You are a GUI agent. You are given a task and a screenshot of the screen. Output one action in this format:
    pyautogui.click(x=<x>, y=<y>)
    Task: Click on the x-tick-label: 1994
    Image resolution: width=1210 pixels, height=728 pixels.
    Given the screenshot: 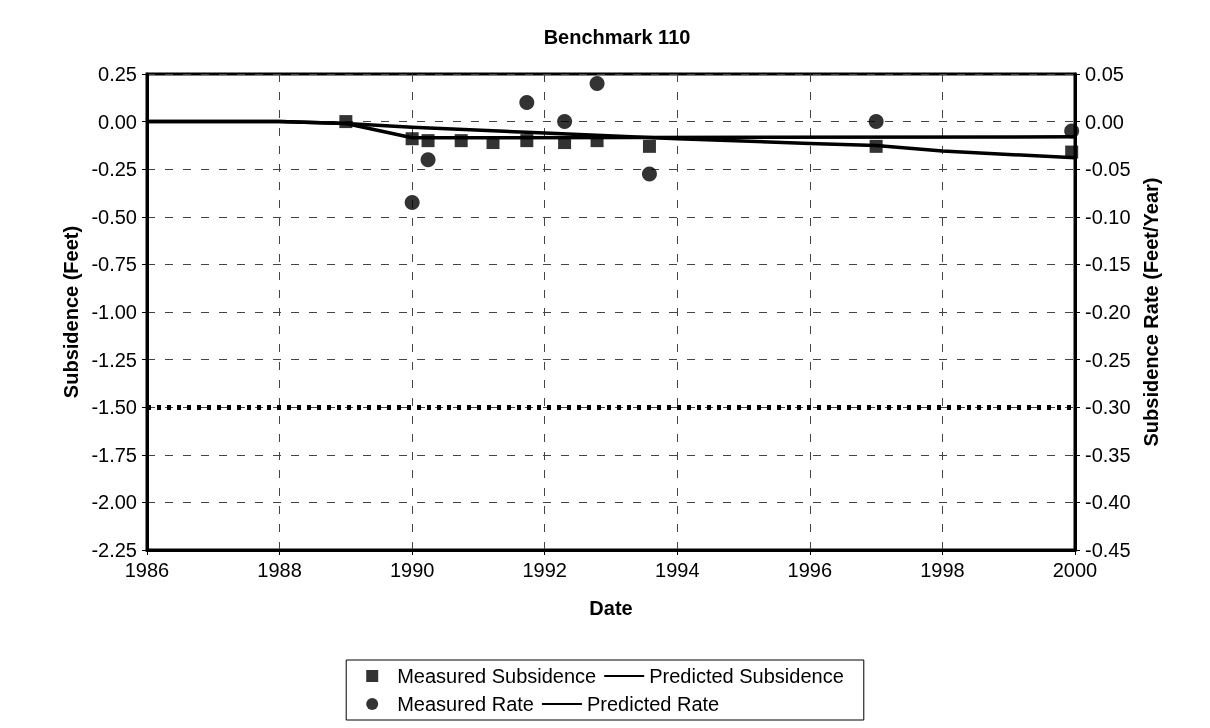 What is the action you would take?
    pyautogui.click(x=677, y=570)
    